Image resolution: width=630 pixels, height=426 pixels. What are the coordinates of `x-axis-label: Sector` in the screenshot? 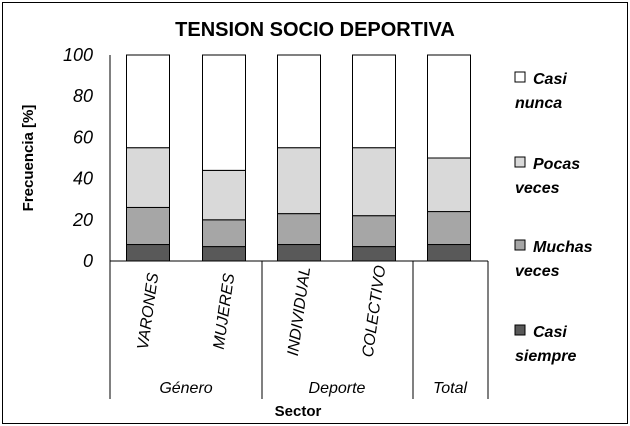 It's located at (298, 411).